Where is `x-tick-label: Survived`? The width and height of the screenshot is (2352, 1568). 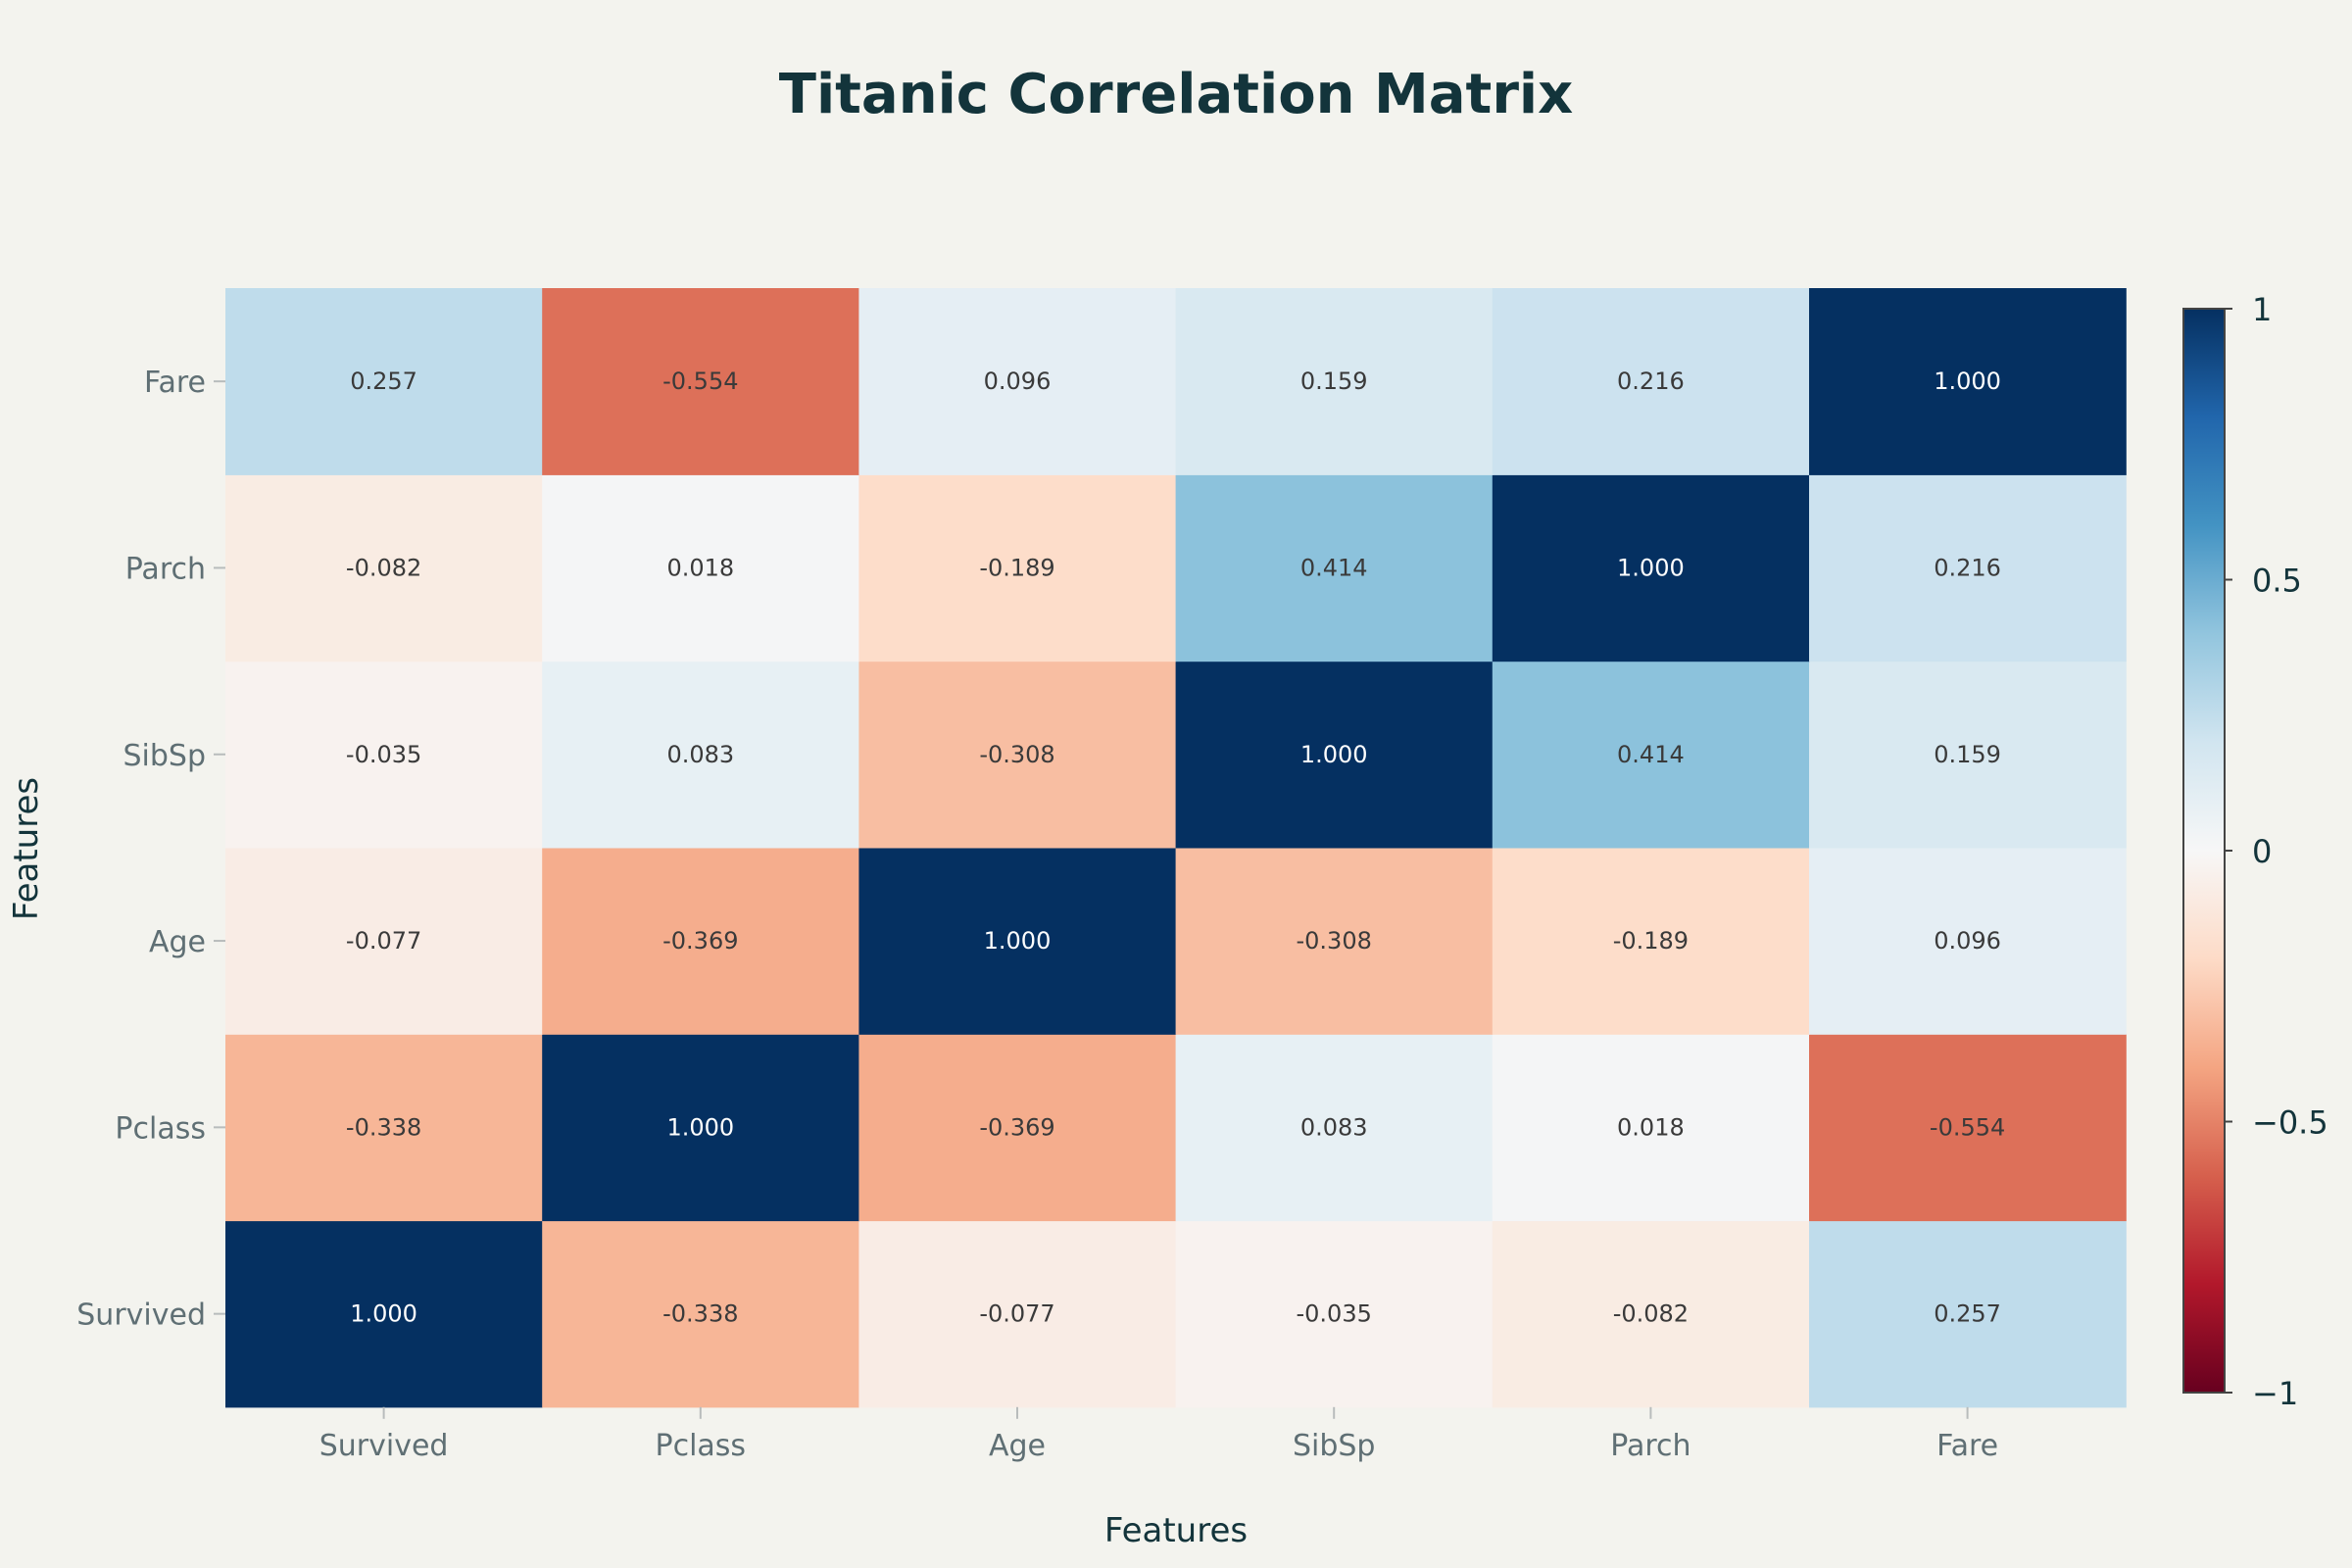
x-tick-label: Survived is located at coordinates (384, 1446).